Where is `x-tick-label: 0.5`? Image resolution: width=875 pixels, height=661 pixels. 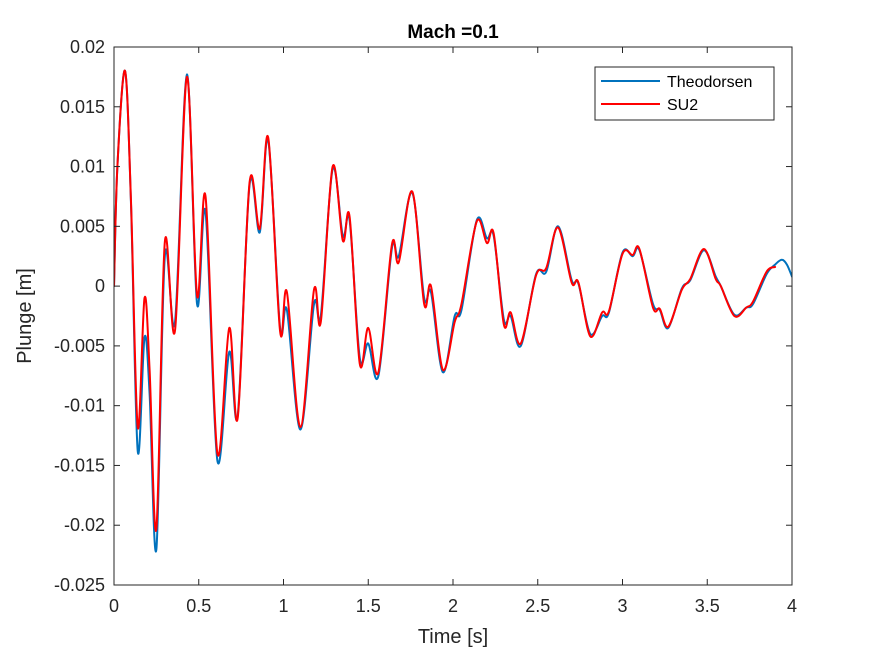
x-tick-label: 0.5 is located at coordinates (198, 606).